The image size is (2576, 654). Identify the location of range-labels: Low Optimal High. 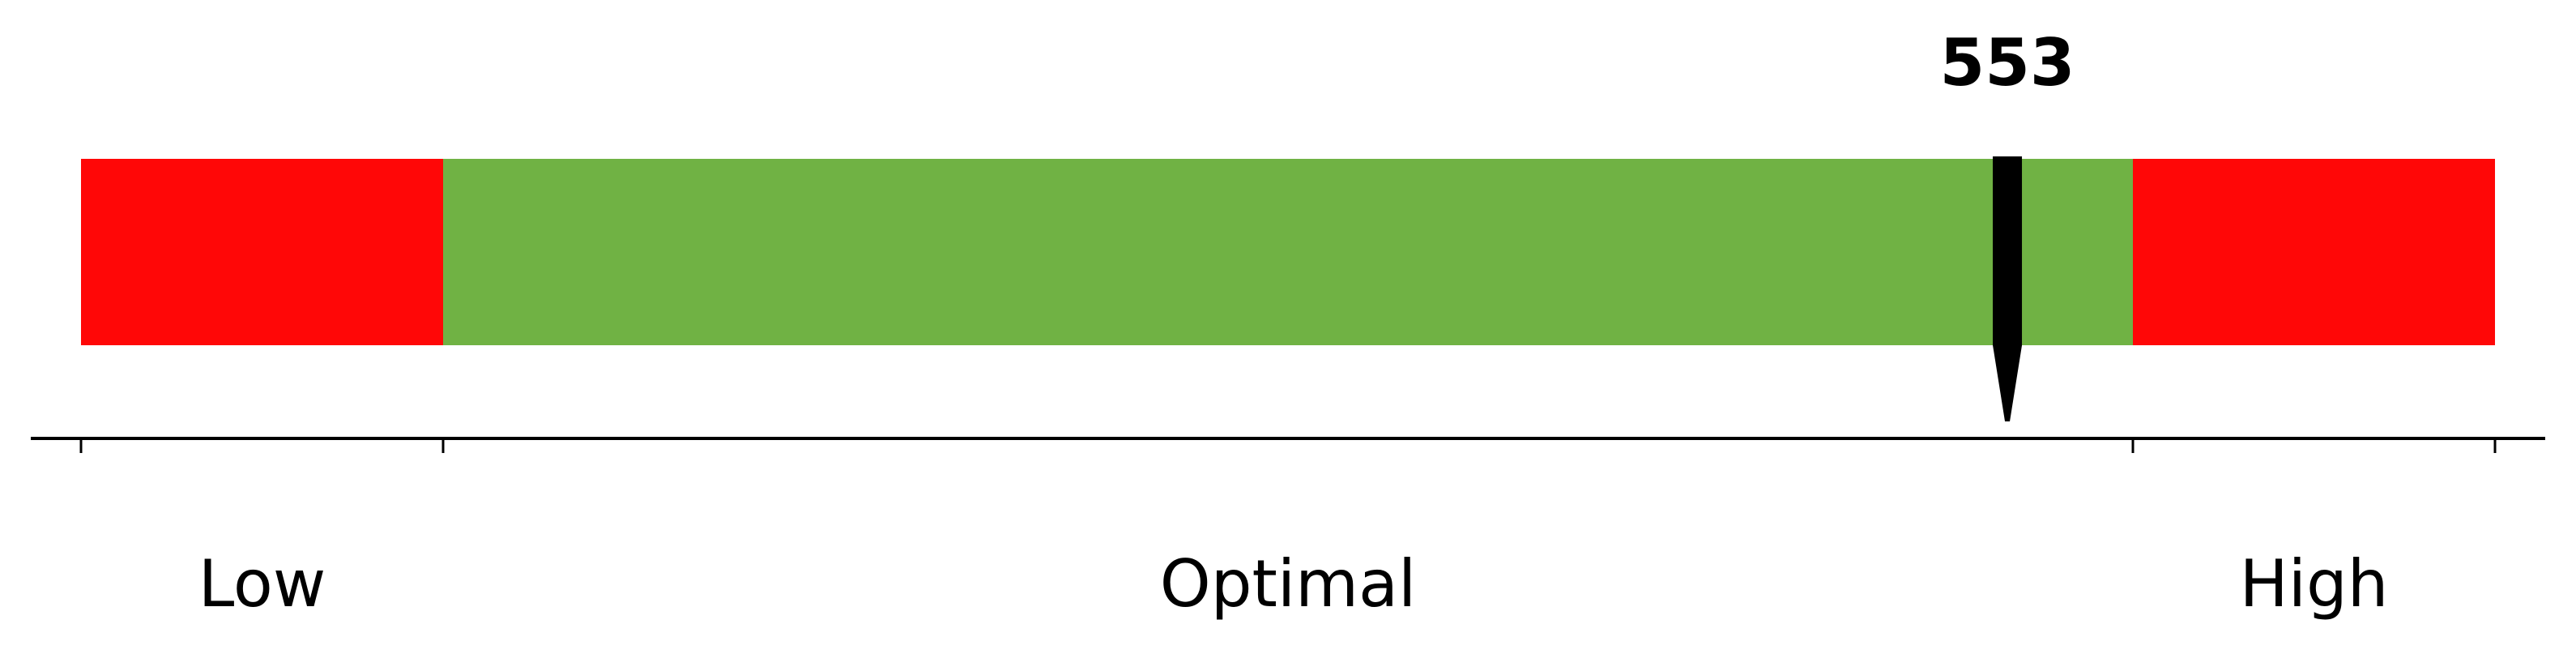
(1293, 584).